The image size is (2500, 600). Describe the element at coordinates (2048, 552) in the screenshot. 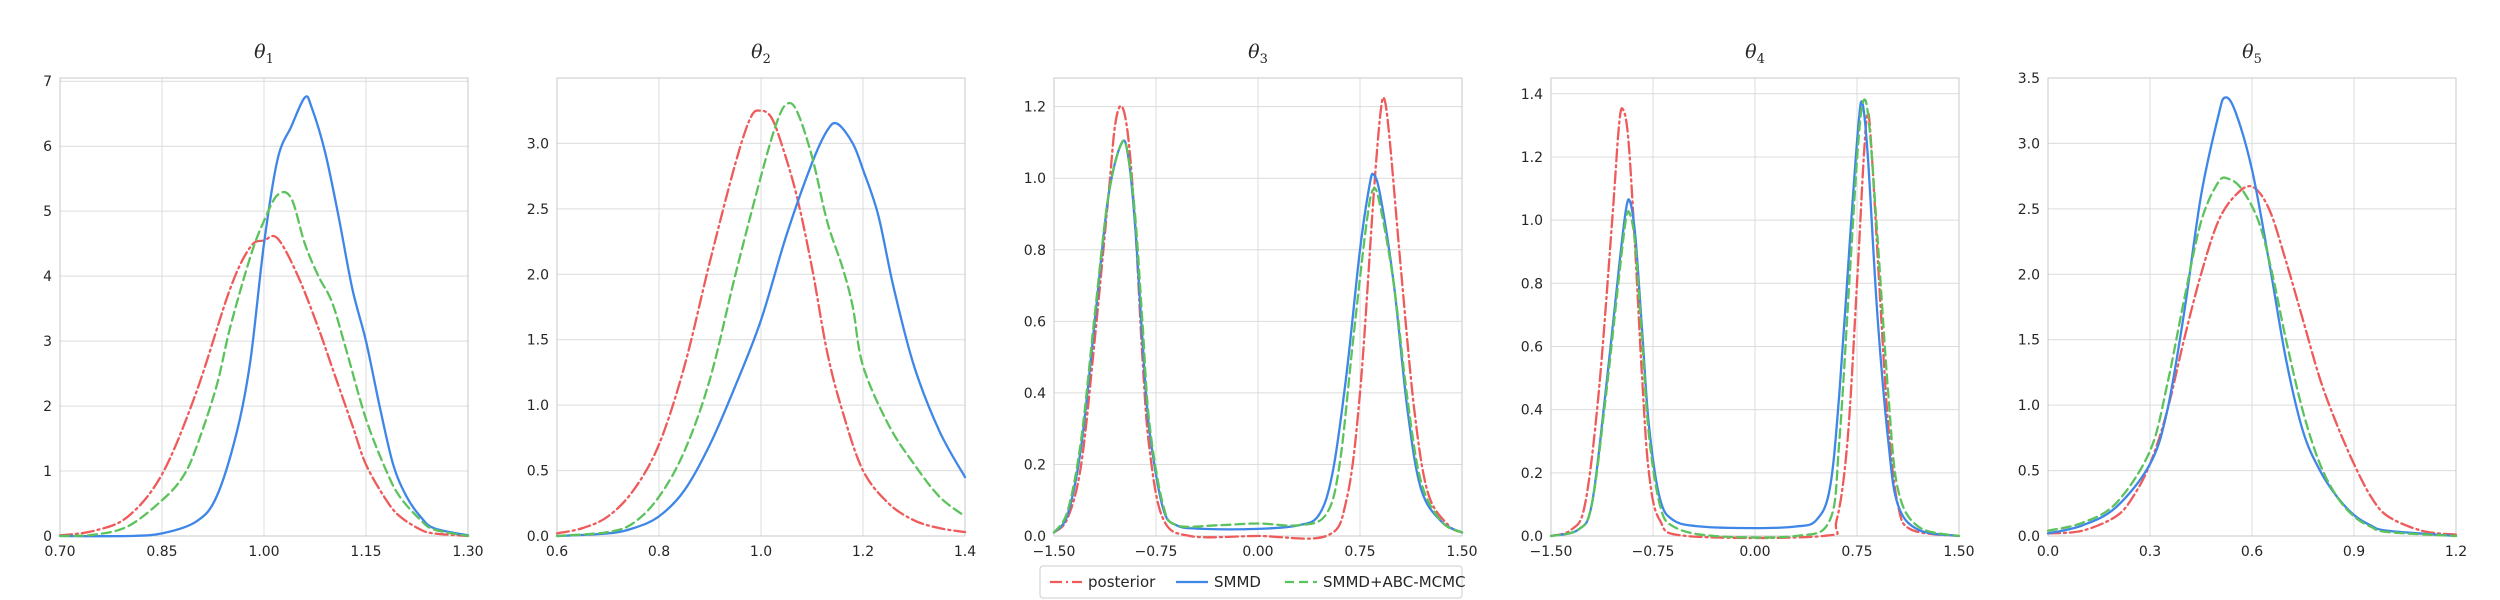

I see `x-tick-label: 0.0` at that location.